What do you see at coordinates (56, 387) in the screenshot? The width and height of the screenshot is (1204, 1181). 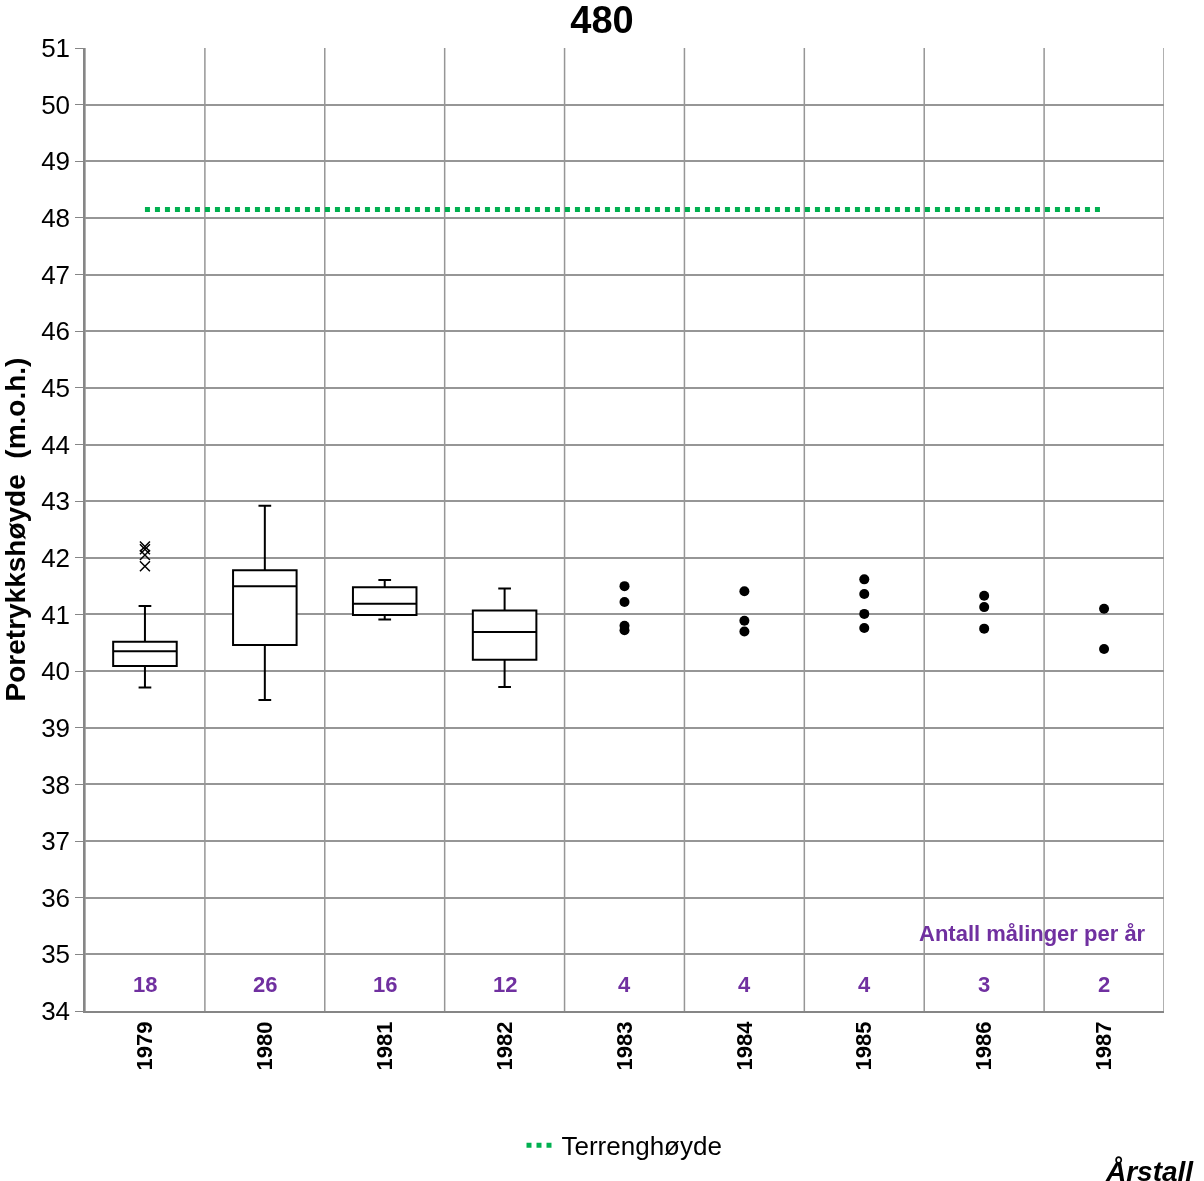 I see `y-tick-label: 45` at bounding box center [56, 387].